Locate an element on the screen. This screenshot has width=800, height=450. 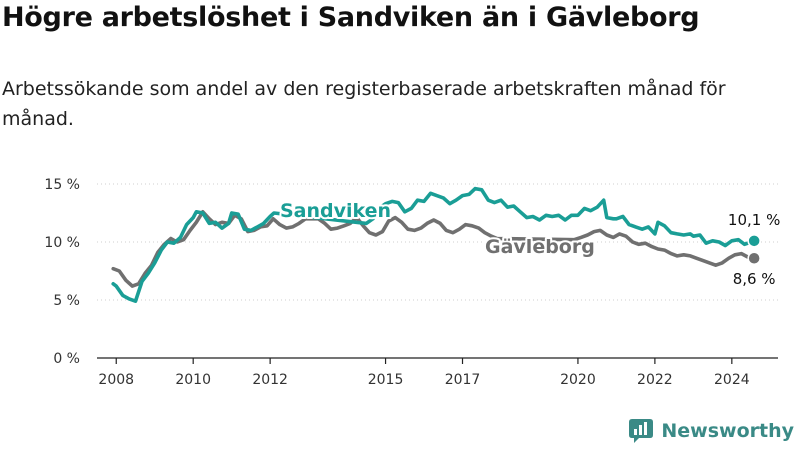
series-label-sandviken: Sandviken is located at coordinates (335, 211).